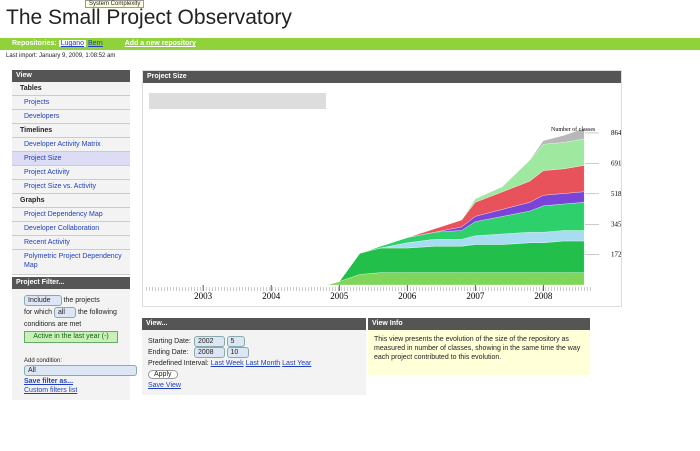 This screenshot has height=451, width=700. I want to click on y-tick-label: 691, so click(616, 163).